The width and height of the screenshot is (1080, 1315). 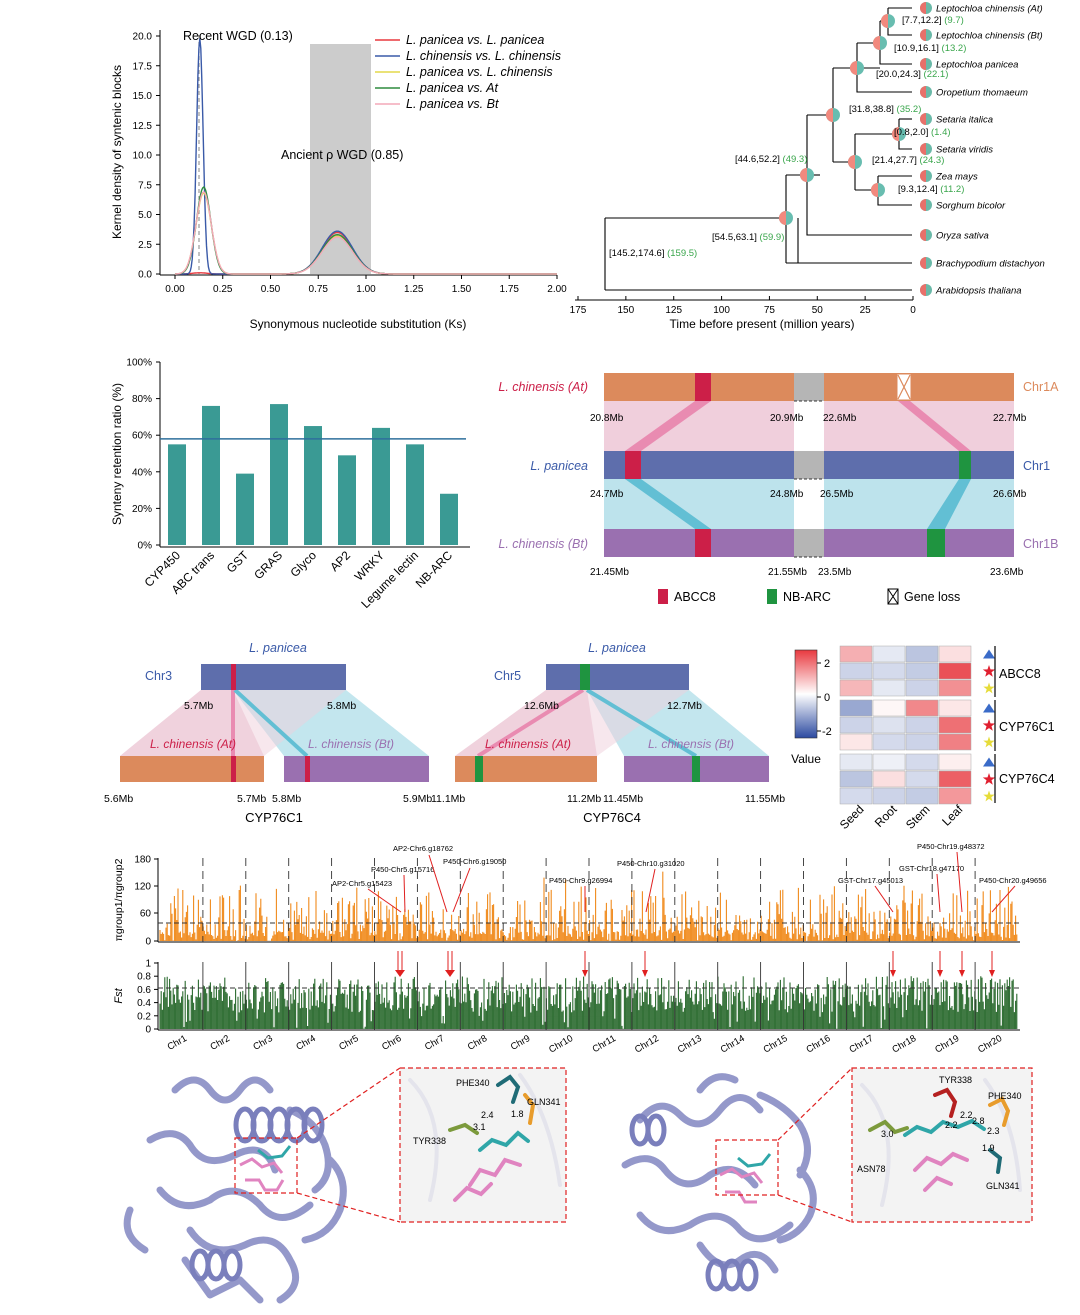 I want to click on e1-gene-link-bt, so click(x=271, y=723).